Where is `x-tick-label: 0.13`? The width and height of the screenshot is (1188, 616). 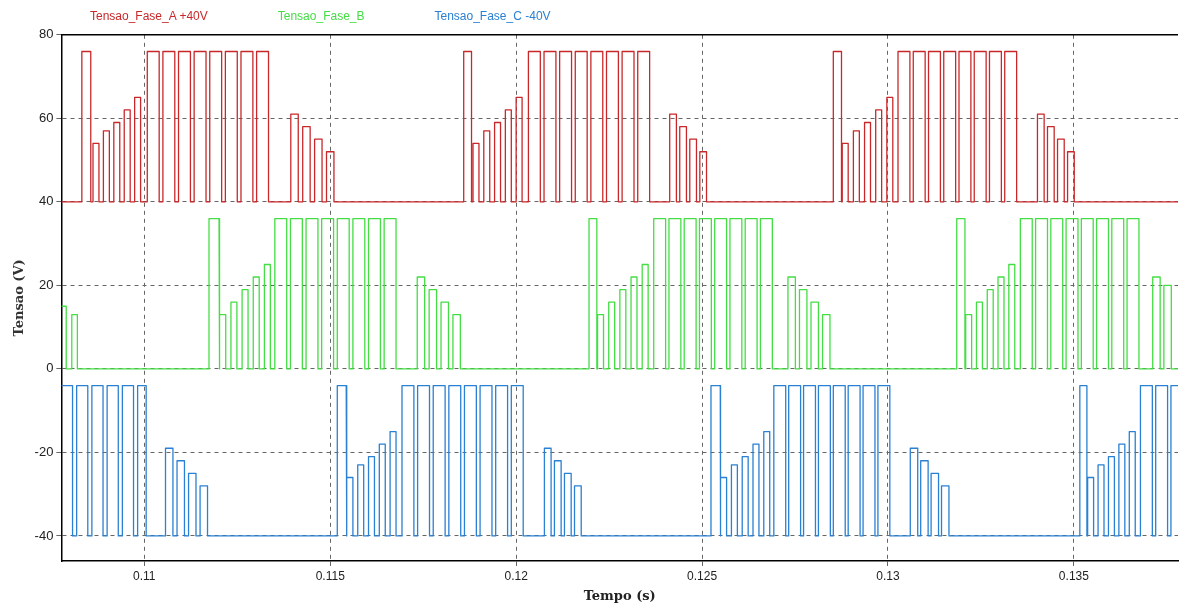 x-tick-label: 0.13 is located at coordinates (888, 575).